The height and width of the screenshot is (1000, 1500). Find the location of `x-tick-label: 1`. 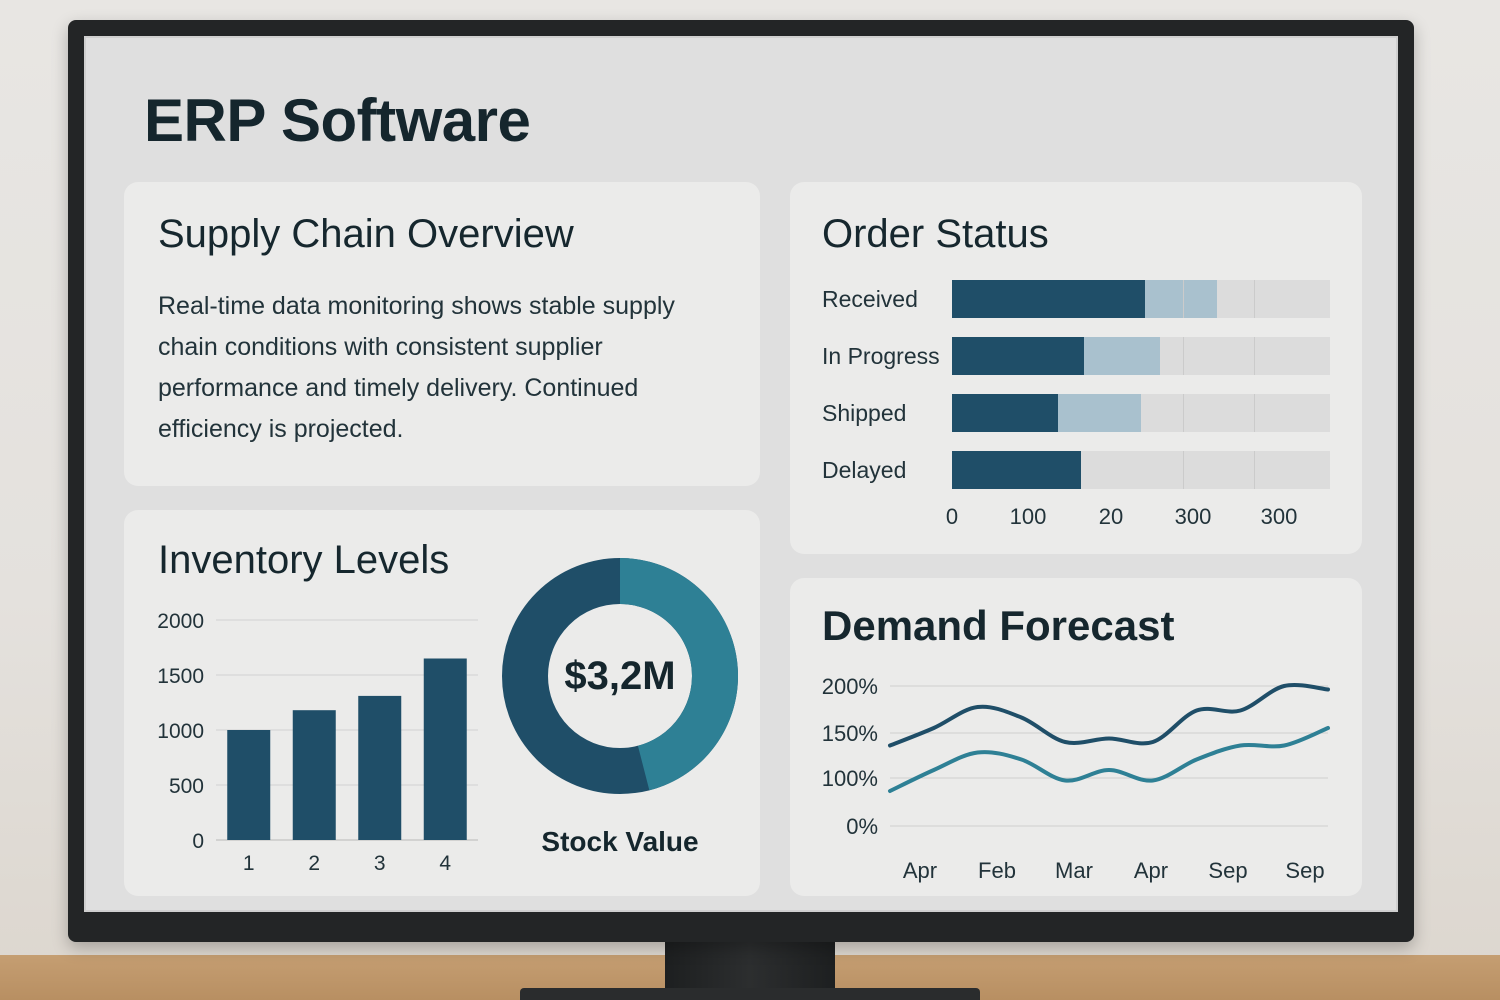

x-tick-label: 1 is located at coordinates (249, 863).